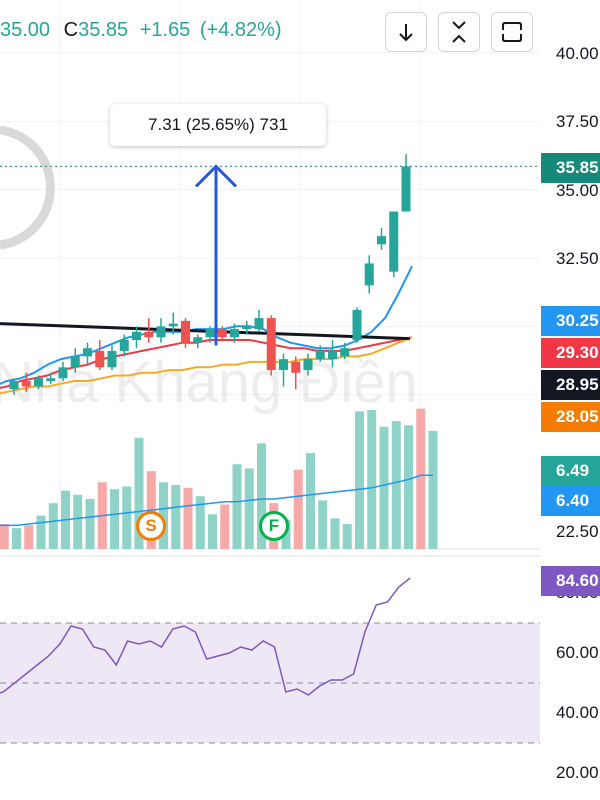 Image resolution: width=600 pixels, height=800 pixels. I want to click on price-tick: 37.50, so click(577, 121).